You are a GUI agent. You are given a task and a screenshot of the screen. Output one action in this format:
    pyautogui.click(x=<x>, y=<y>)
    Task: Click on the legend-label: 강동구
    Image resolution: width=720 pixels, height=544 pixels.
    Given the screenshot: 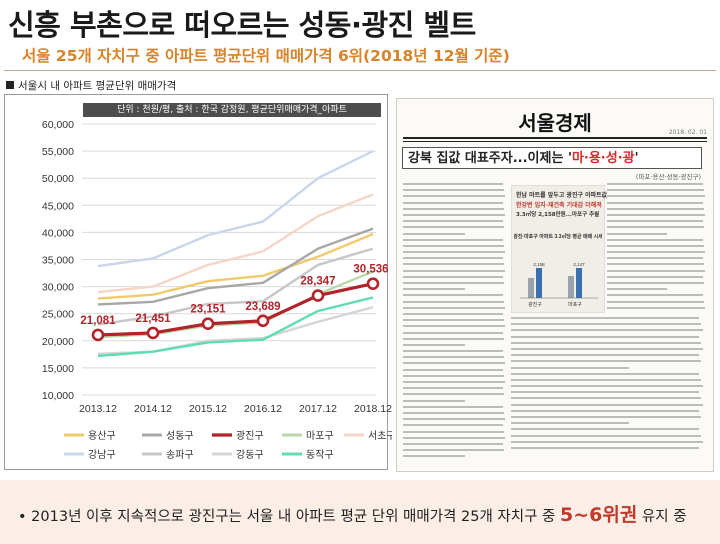 What is the action you would take?
    pyautogui.click(x=250, y=455)
    